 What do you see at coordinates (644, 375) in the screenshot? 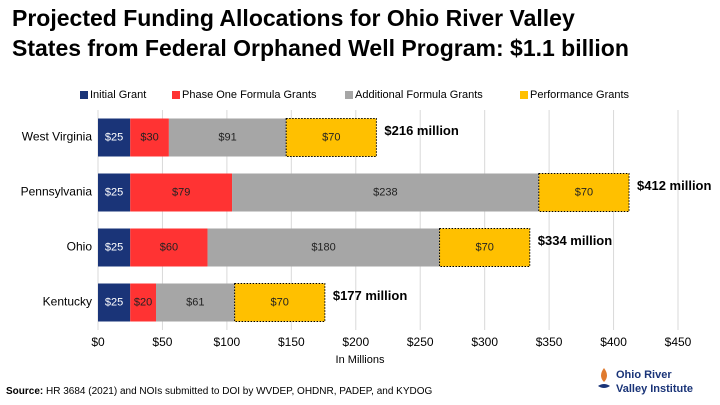
I see `logo-text: Ohio River` at bounding box center [644, 375].